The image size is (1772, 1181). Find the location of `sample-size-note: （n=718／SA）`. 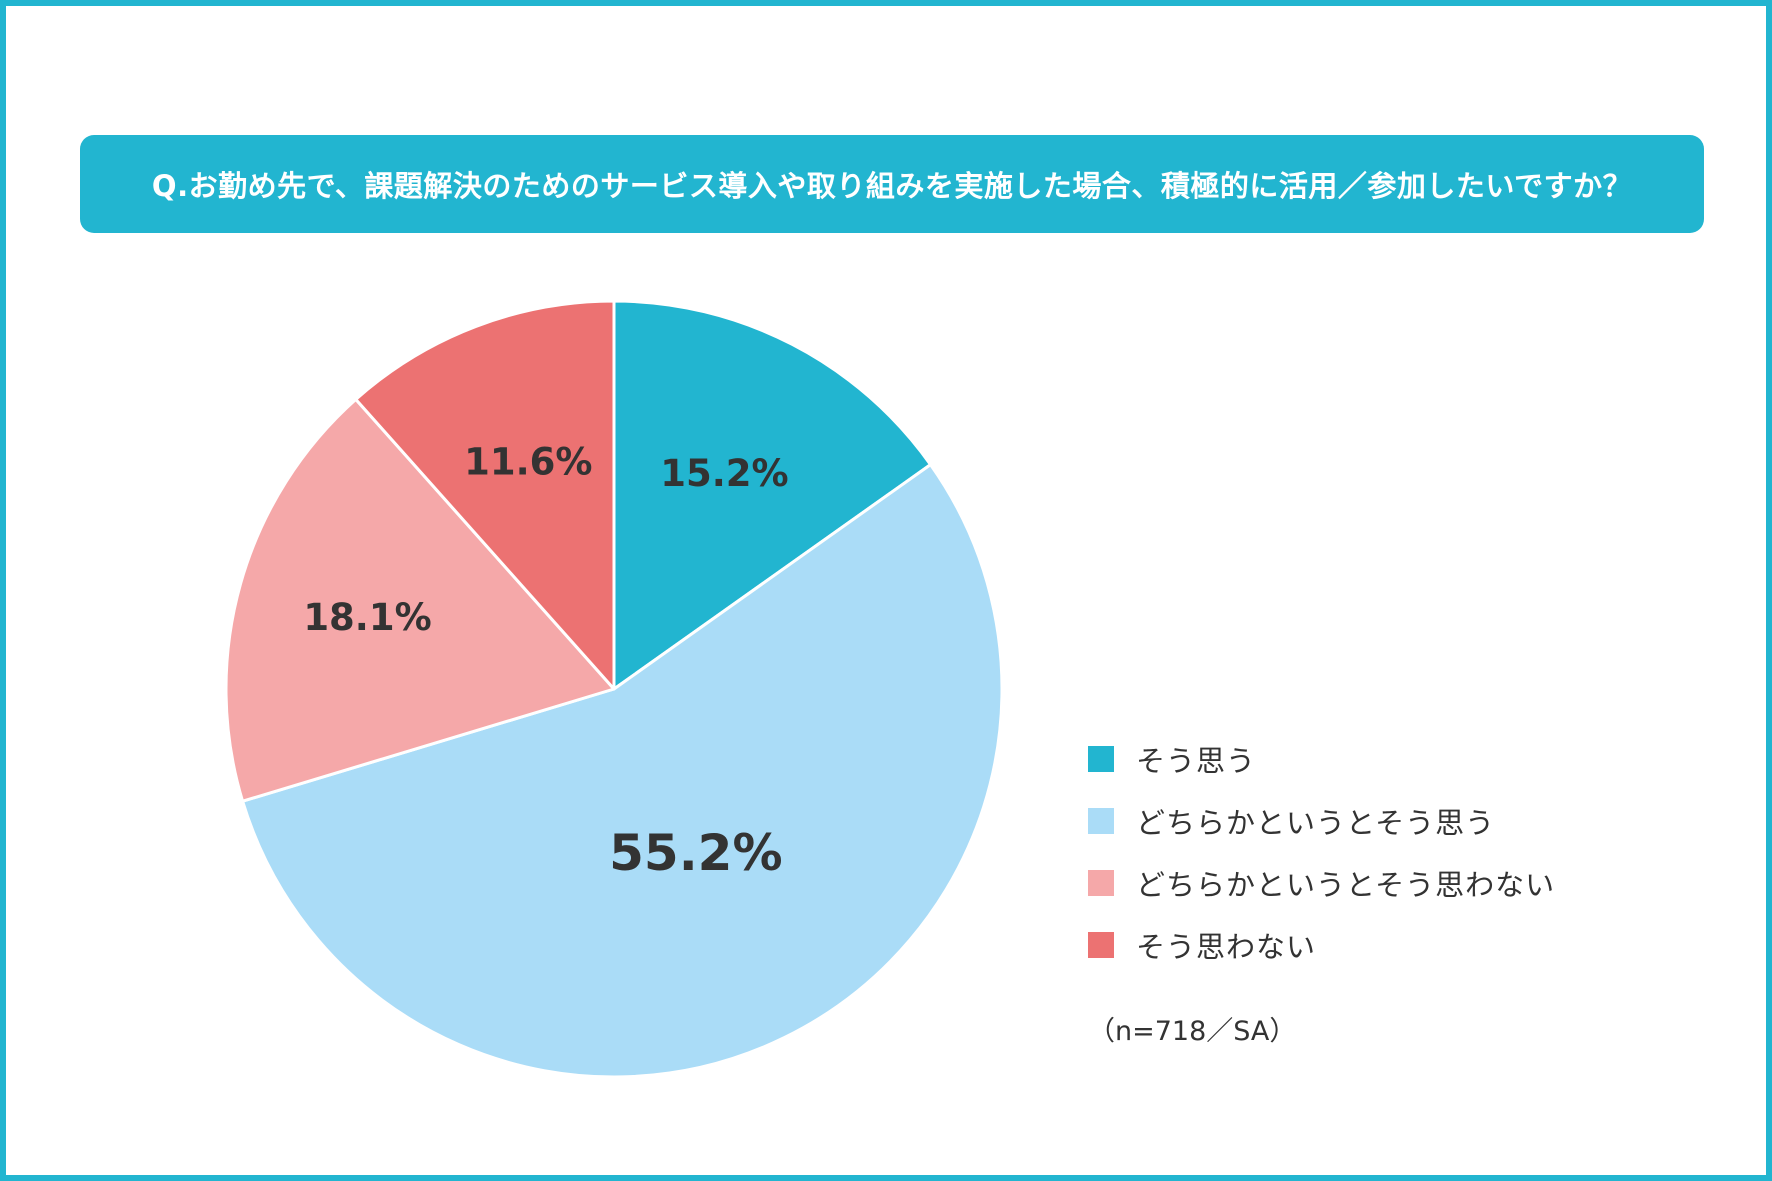

sample-size-note: （n=718／SA） is located at coordinates (1192, 1031).